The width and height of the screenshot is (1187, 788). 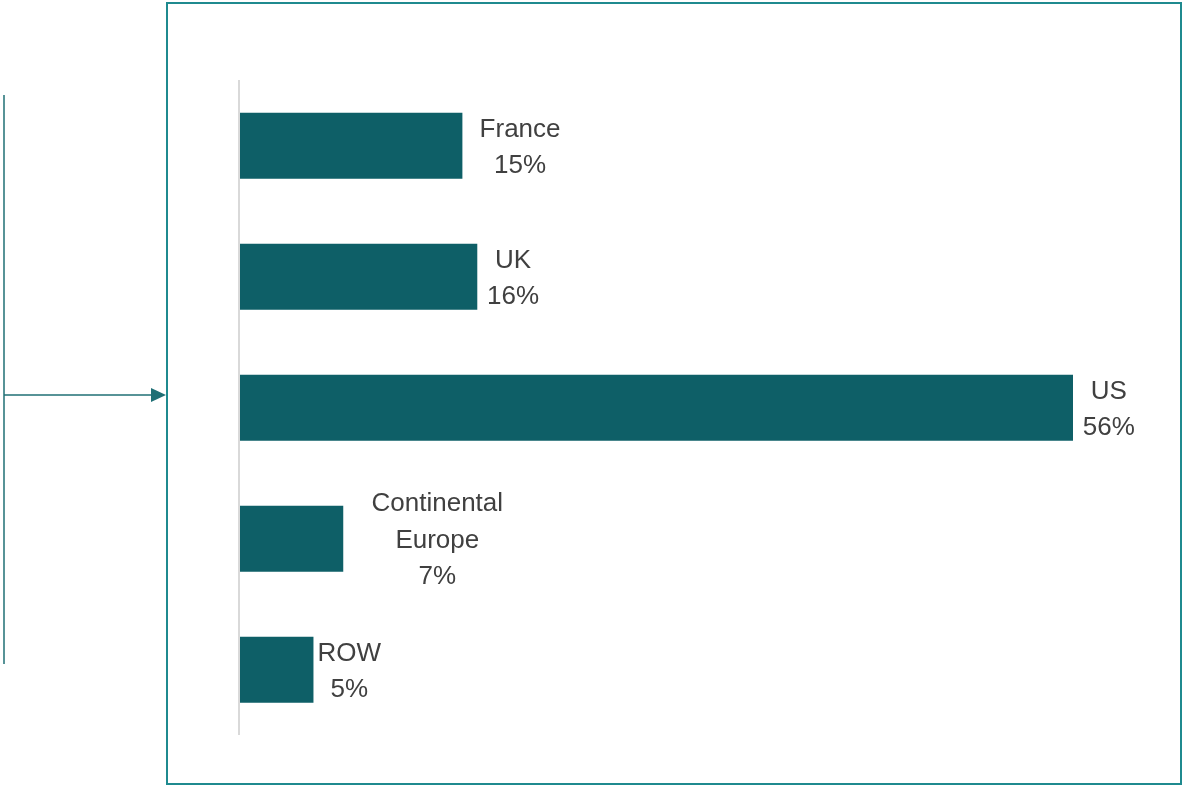 What do you see at coordinates (349, 688) in the screenshot?
I see `data-label: 5%` at bounding box center [349, 688].